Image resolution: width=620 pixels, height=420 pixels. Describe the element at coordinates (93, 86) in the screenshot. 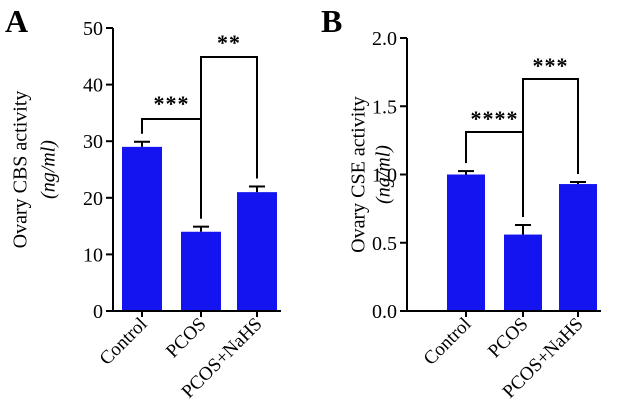

I see `y-tick-label: 40` at that location.